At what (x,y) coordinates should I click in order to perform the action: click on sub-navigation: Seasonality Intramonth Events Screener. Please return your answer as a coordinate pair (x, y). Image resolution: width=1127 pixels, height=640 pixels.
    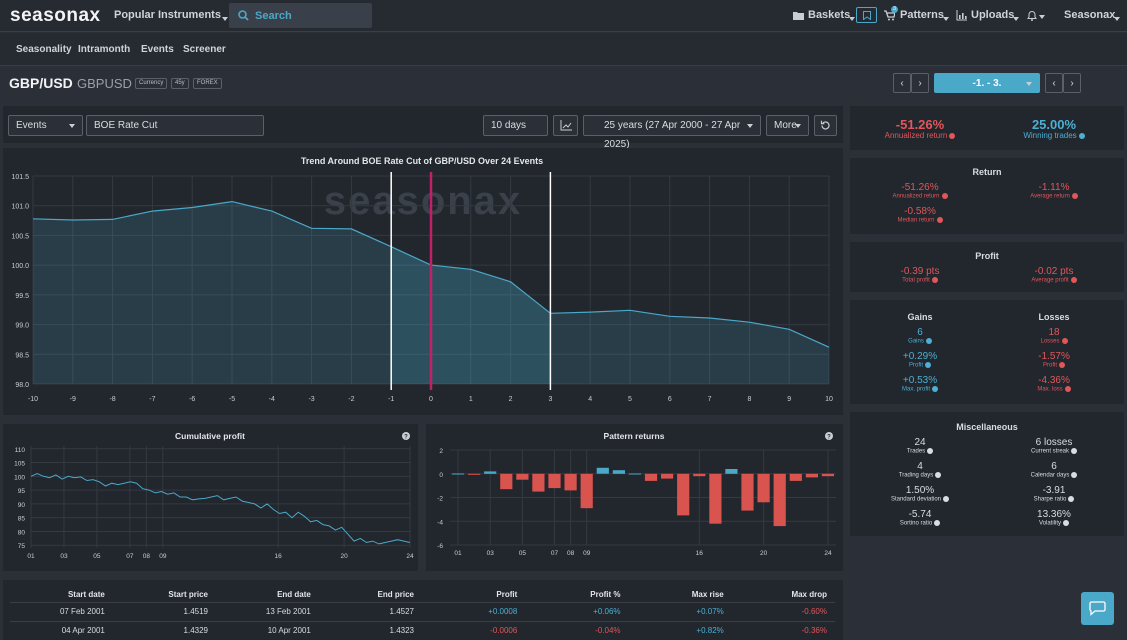
    Looking at the image, I should click on (563, 49).